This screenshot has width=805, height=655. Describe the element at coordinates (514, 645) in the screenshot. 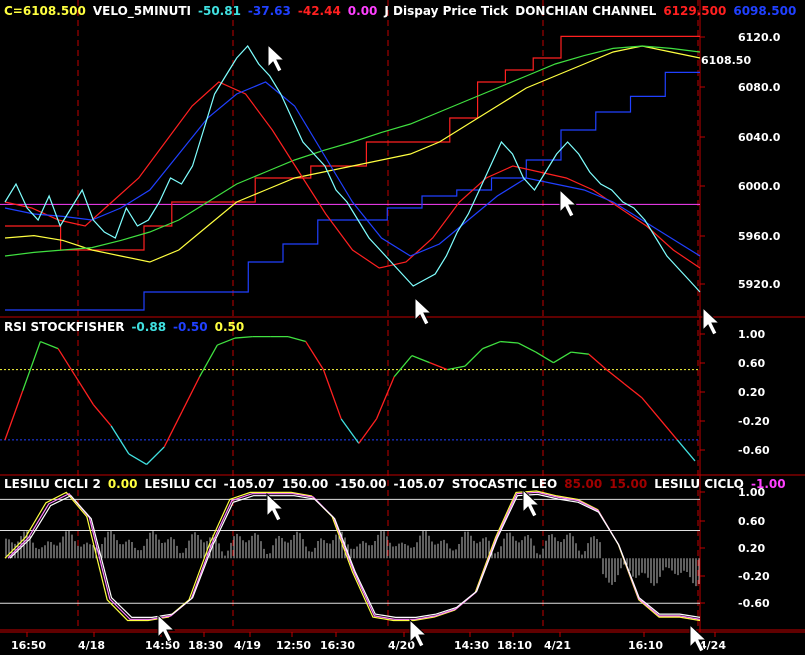

I see `x-tick-label: 18:10` at that location.